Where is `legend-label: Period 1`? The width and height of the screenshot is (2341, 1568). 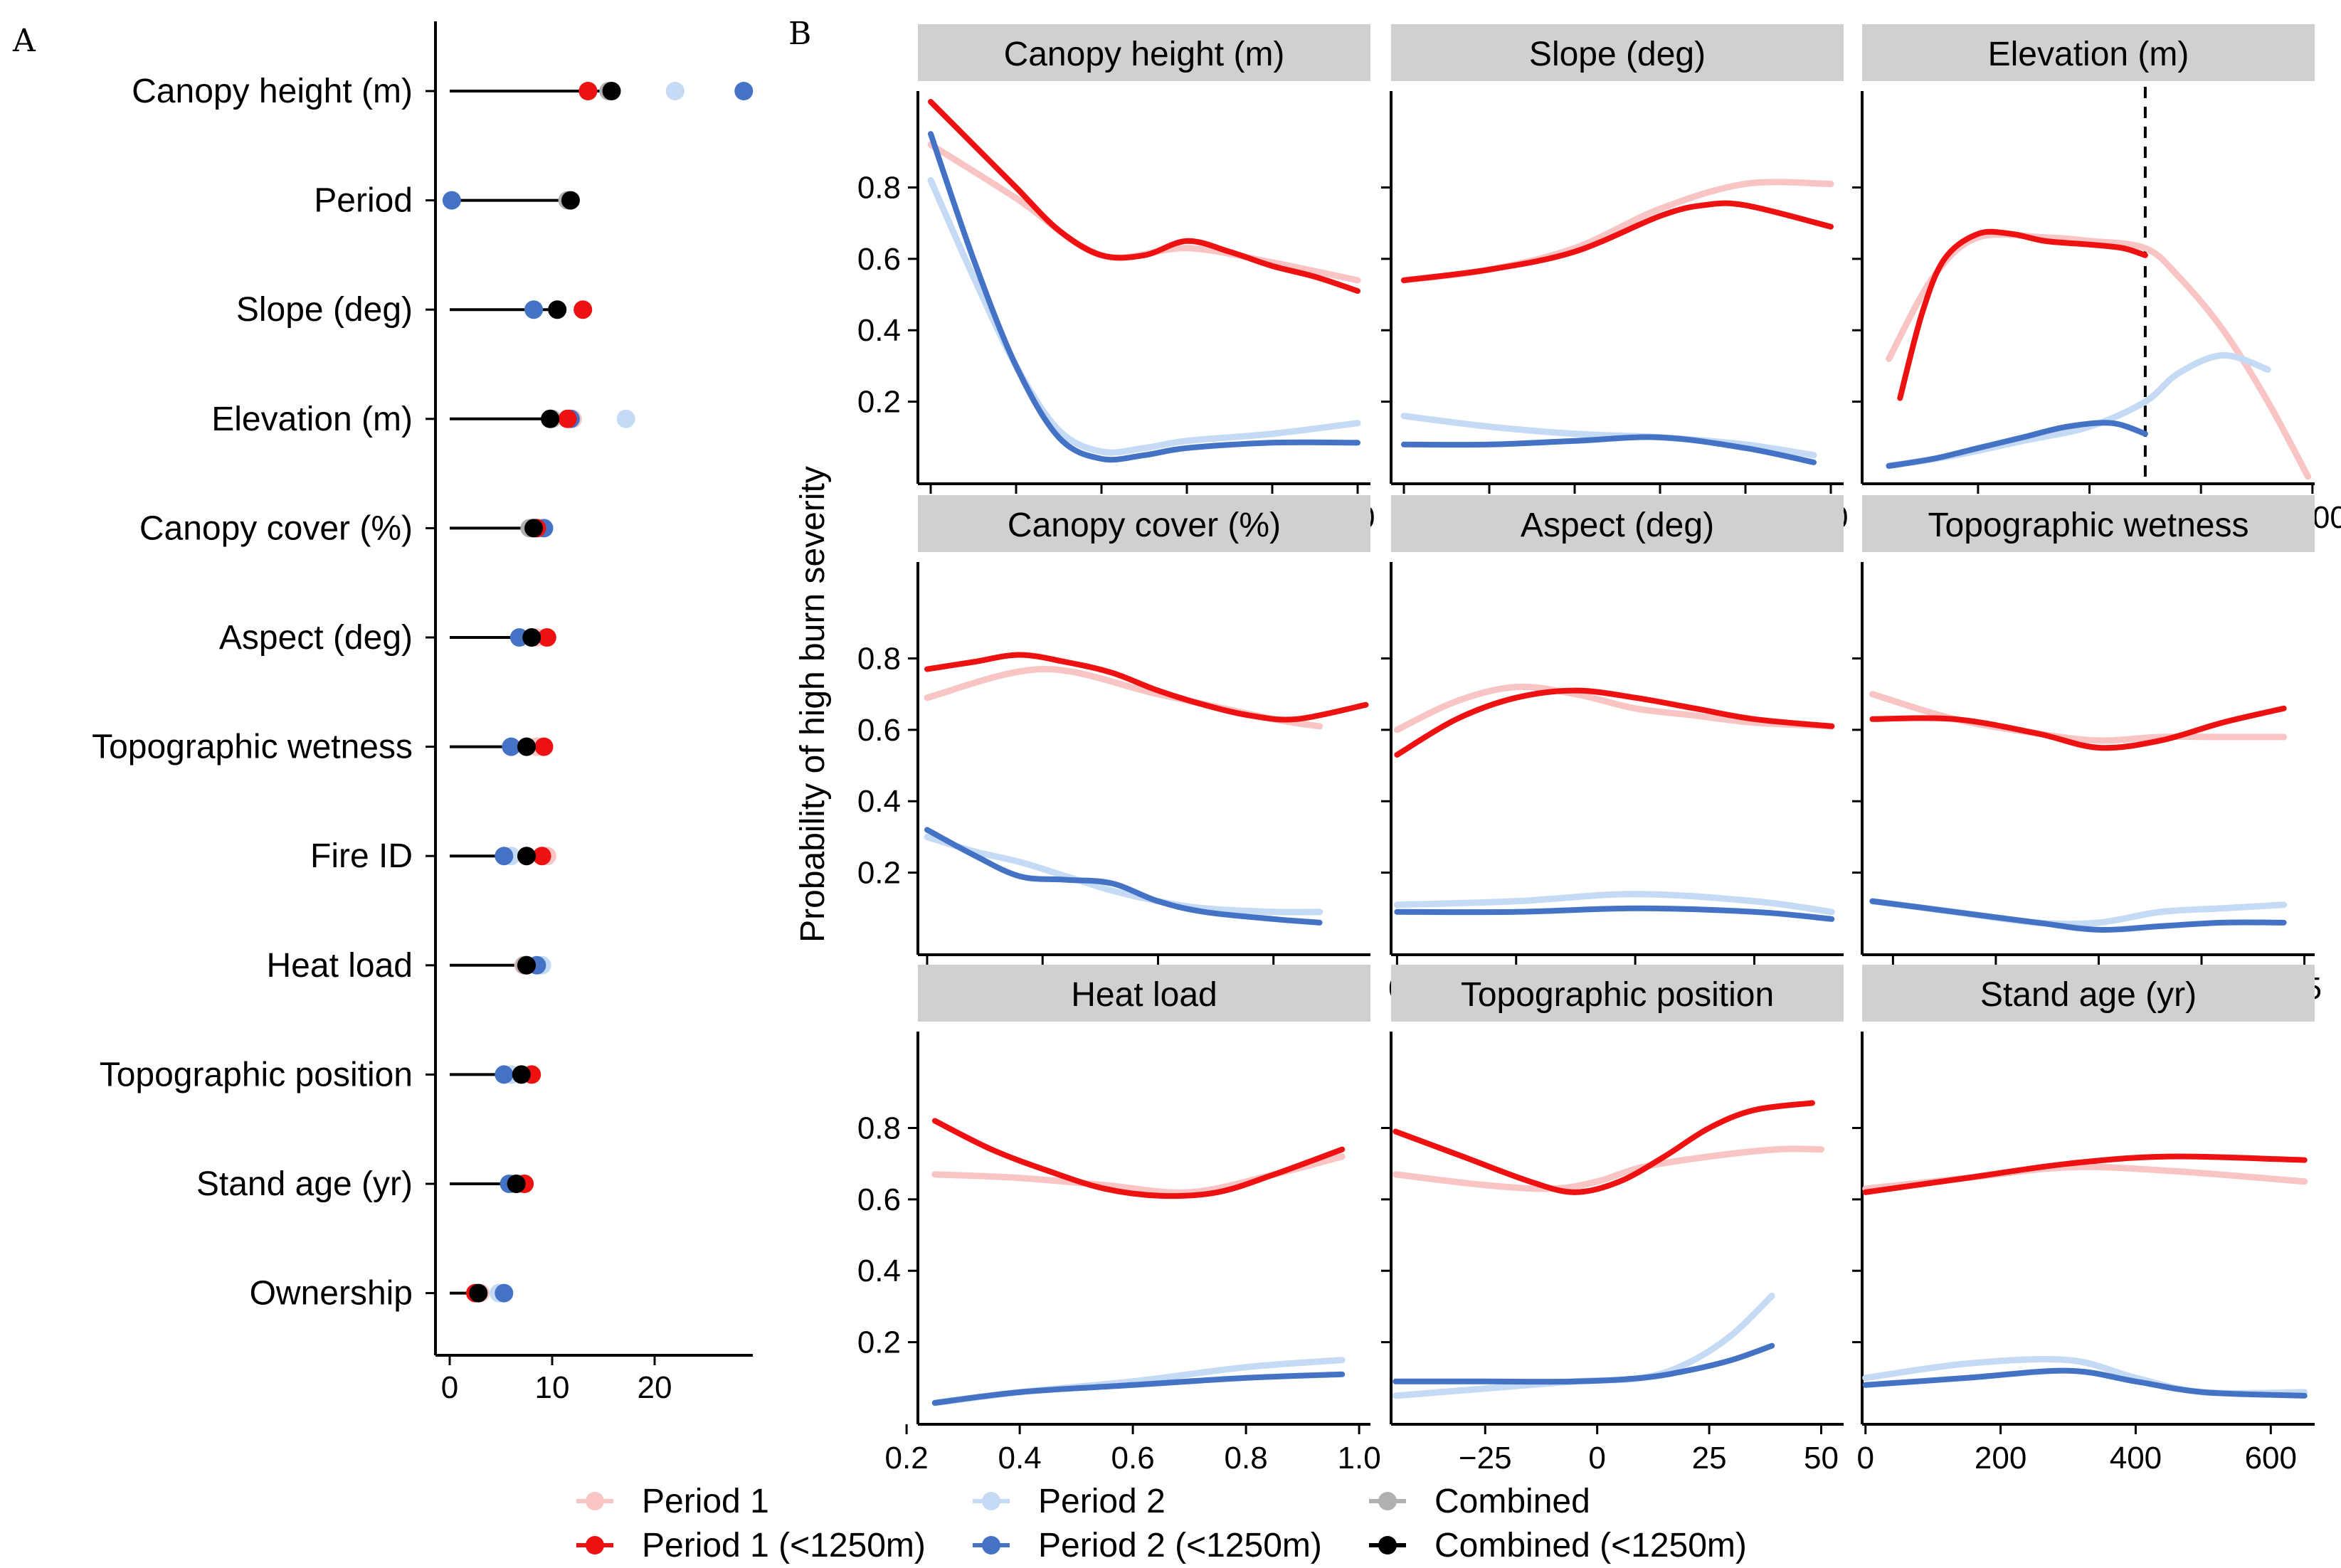 legend-label: Period 1 is located at coordinates (705, 1502).